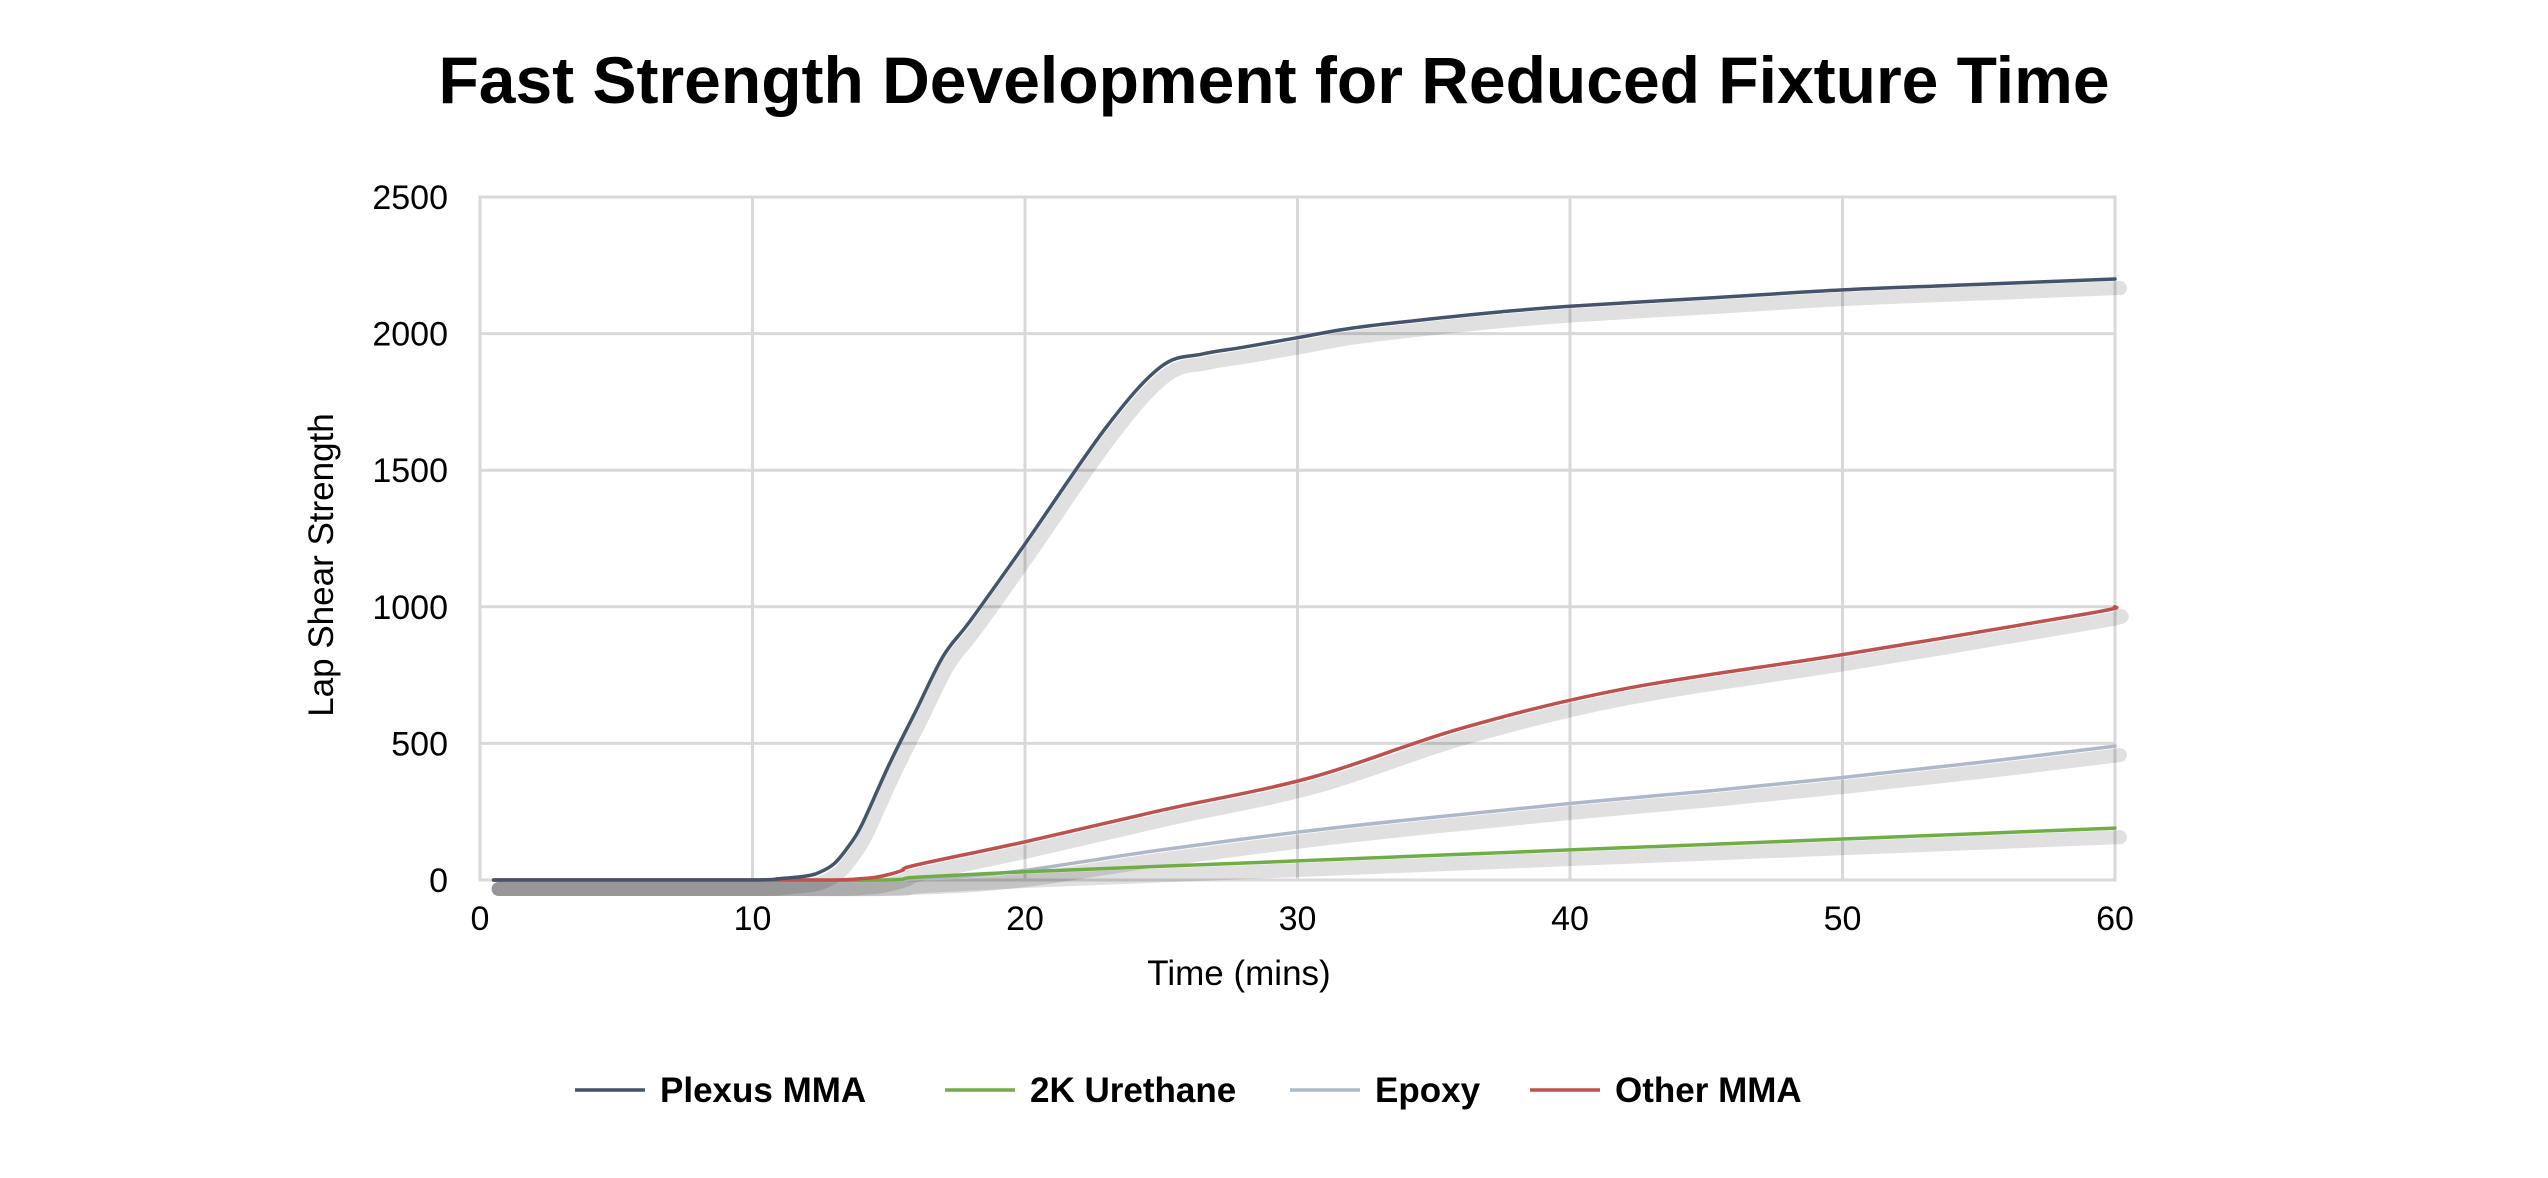  Describe the element at coordinates (410, 608) in the screenshot. I see `y-tick-label: 1000` at that location.